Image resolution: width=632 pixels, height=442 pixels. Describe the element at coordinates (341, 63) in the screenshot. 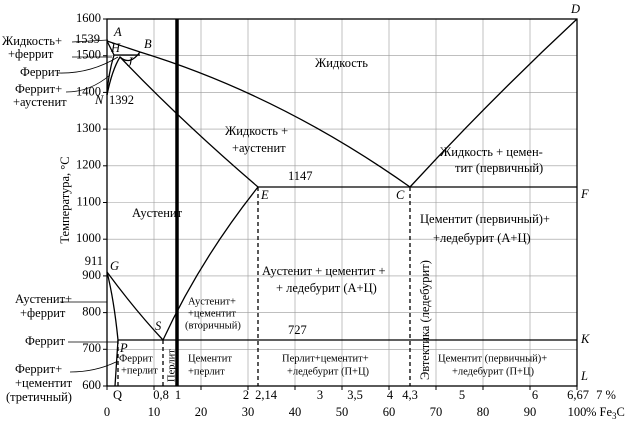

I see `region-label: Жидкость` at that location.